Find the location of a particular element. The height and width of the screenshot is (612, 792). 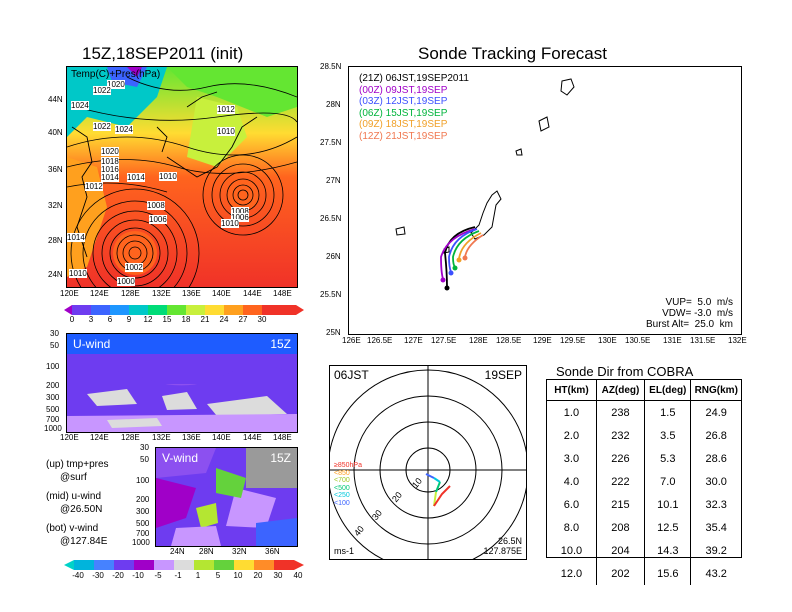

table-row: 10.0 204 14.3 39.2 is located at coordinates (644, 550).